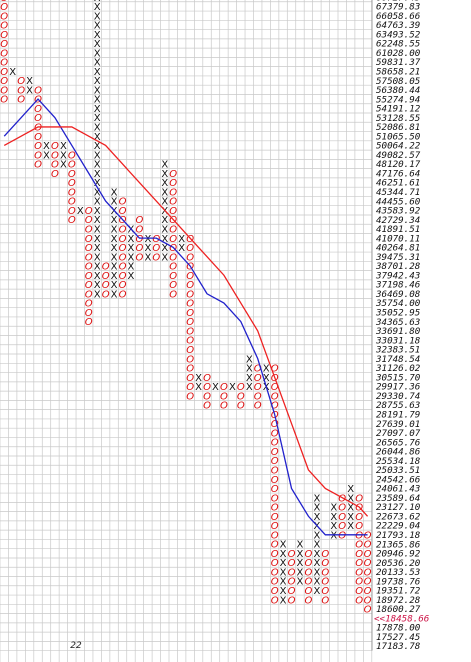 This screenshot has height=662, width=471. What do you see at coordinates (398, 507) in the screenshot?
I see `price-tick-label: 23127.10` at bounding box center [398, 507].